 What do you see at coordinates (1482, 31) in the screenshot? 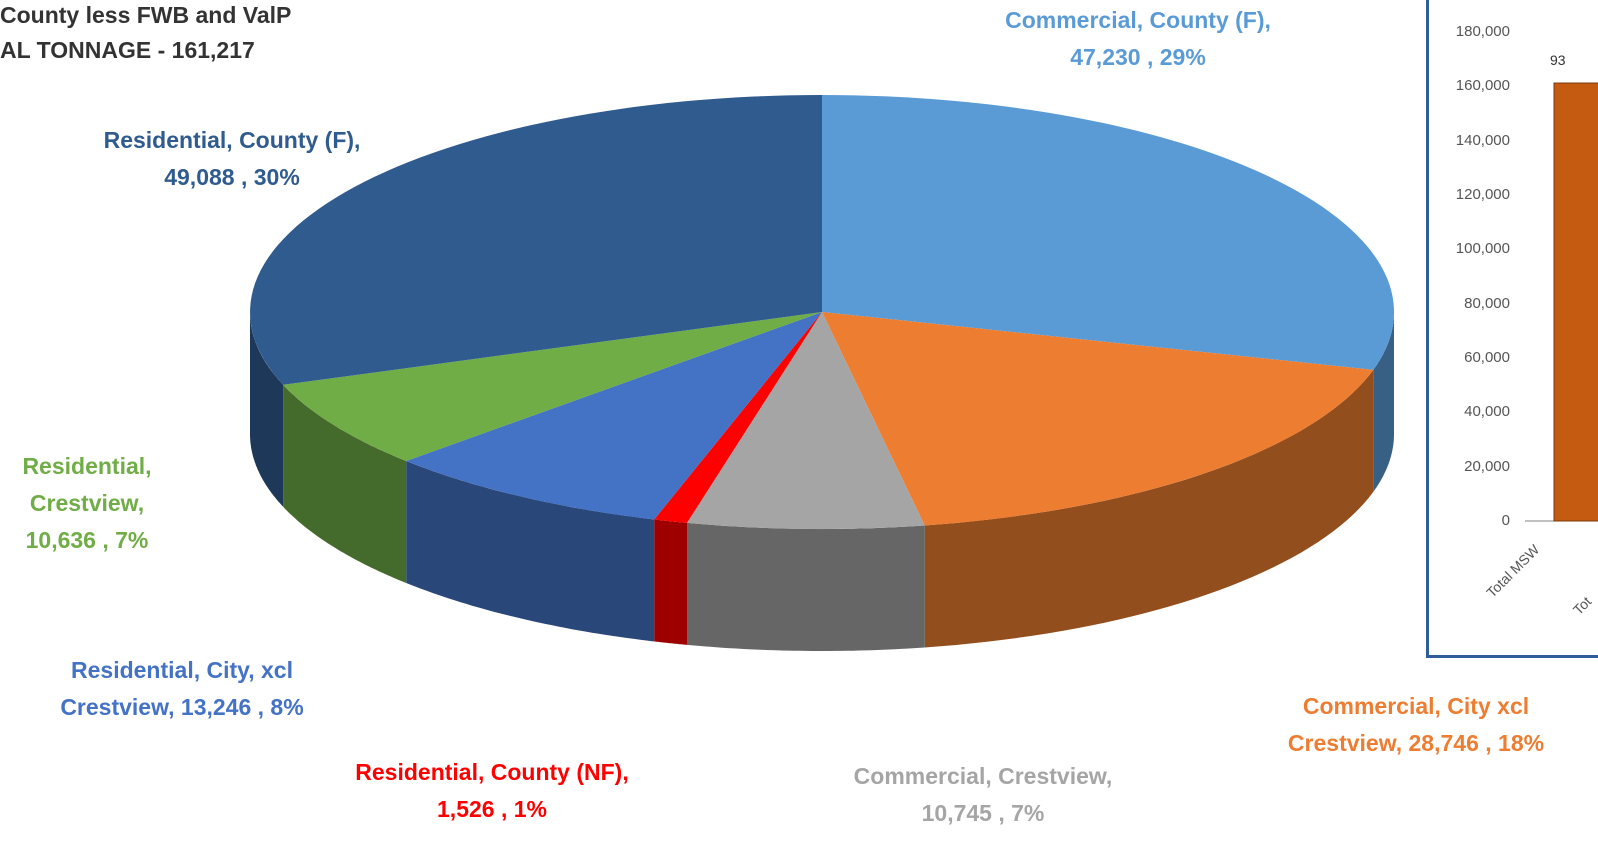
I see `y-tick-label: 180,000` at bounding box center [1482, 31].